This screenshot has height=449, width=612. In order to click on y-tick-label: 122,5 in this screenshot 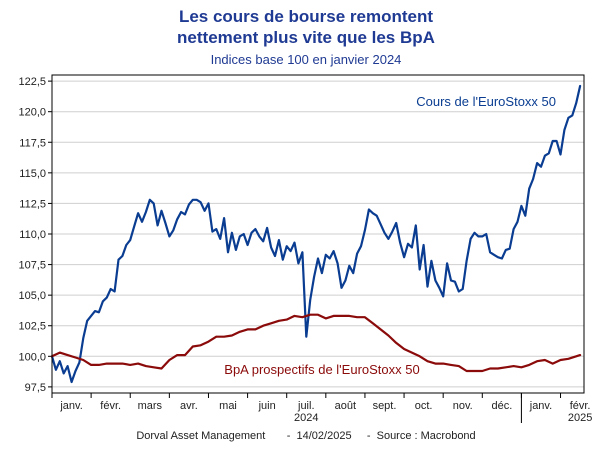, I will do `click(32, 82)`.